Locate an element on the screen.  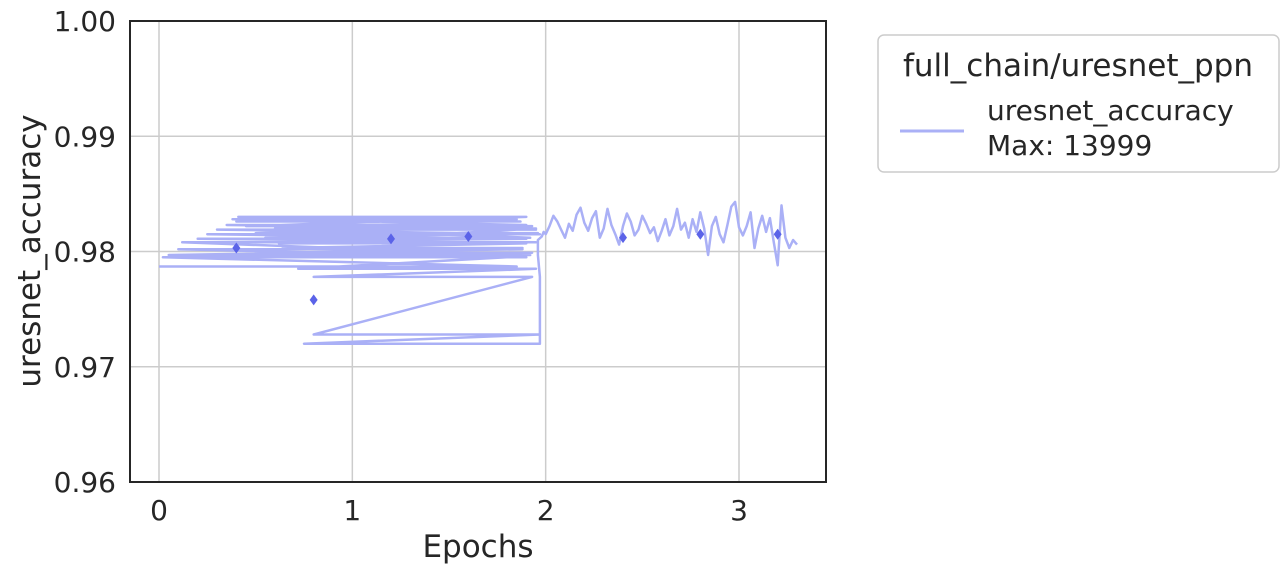
x-axis-label: Epochs is located at coordinates (477, 547).